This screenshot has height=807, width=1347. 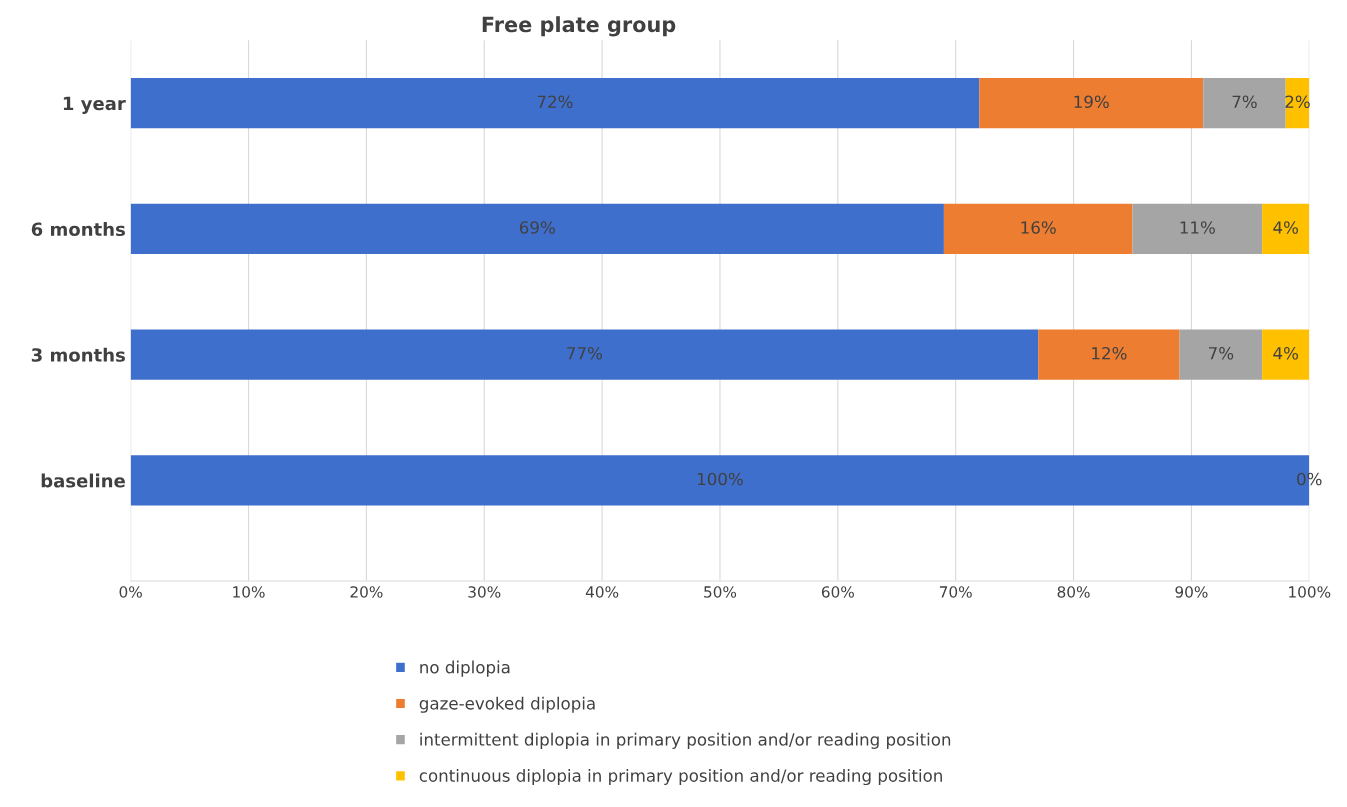 I want to click on data-label: 16%, so click(x=1038, y=227).